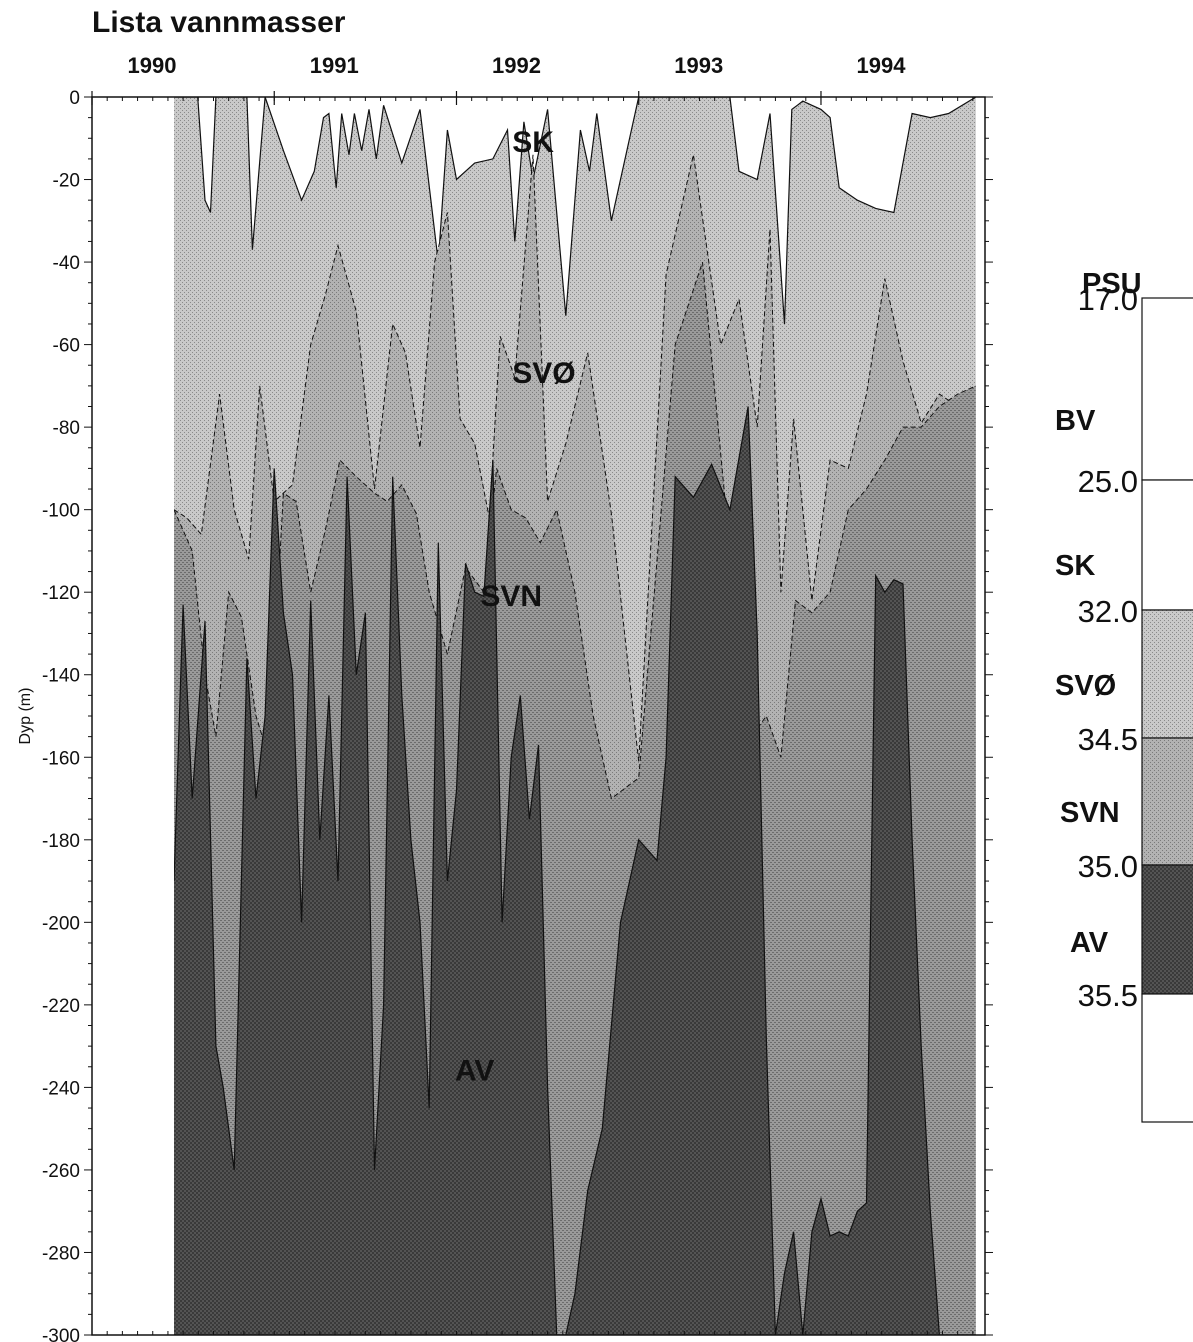 The height and width of the screenshot is (1342, 1193). Describe the element at coordinates (61, 1334) in the screenshot. I see `y-tick-label: -300` at that location.